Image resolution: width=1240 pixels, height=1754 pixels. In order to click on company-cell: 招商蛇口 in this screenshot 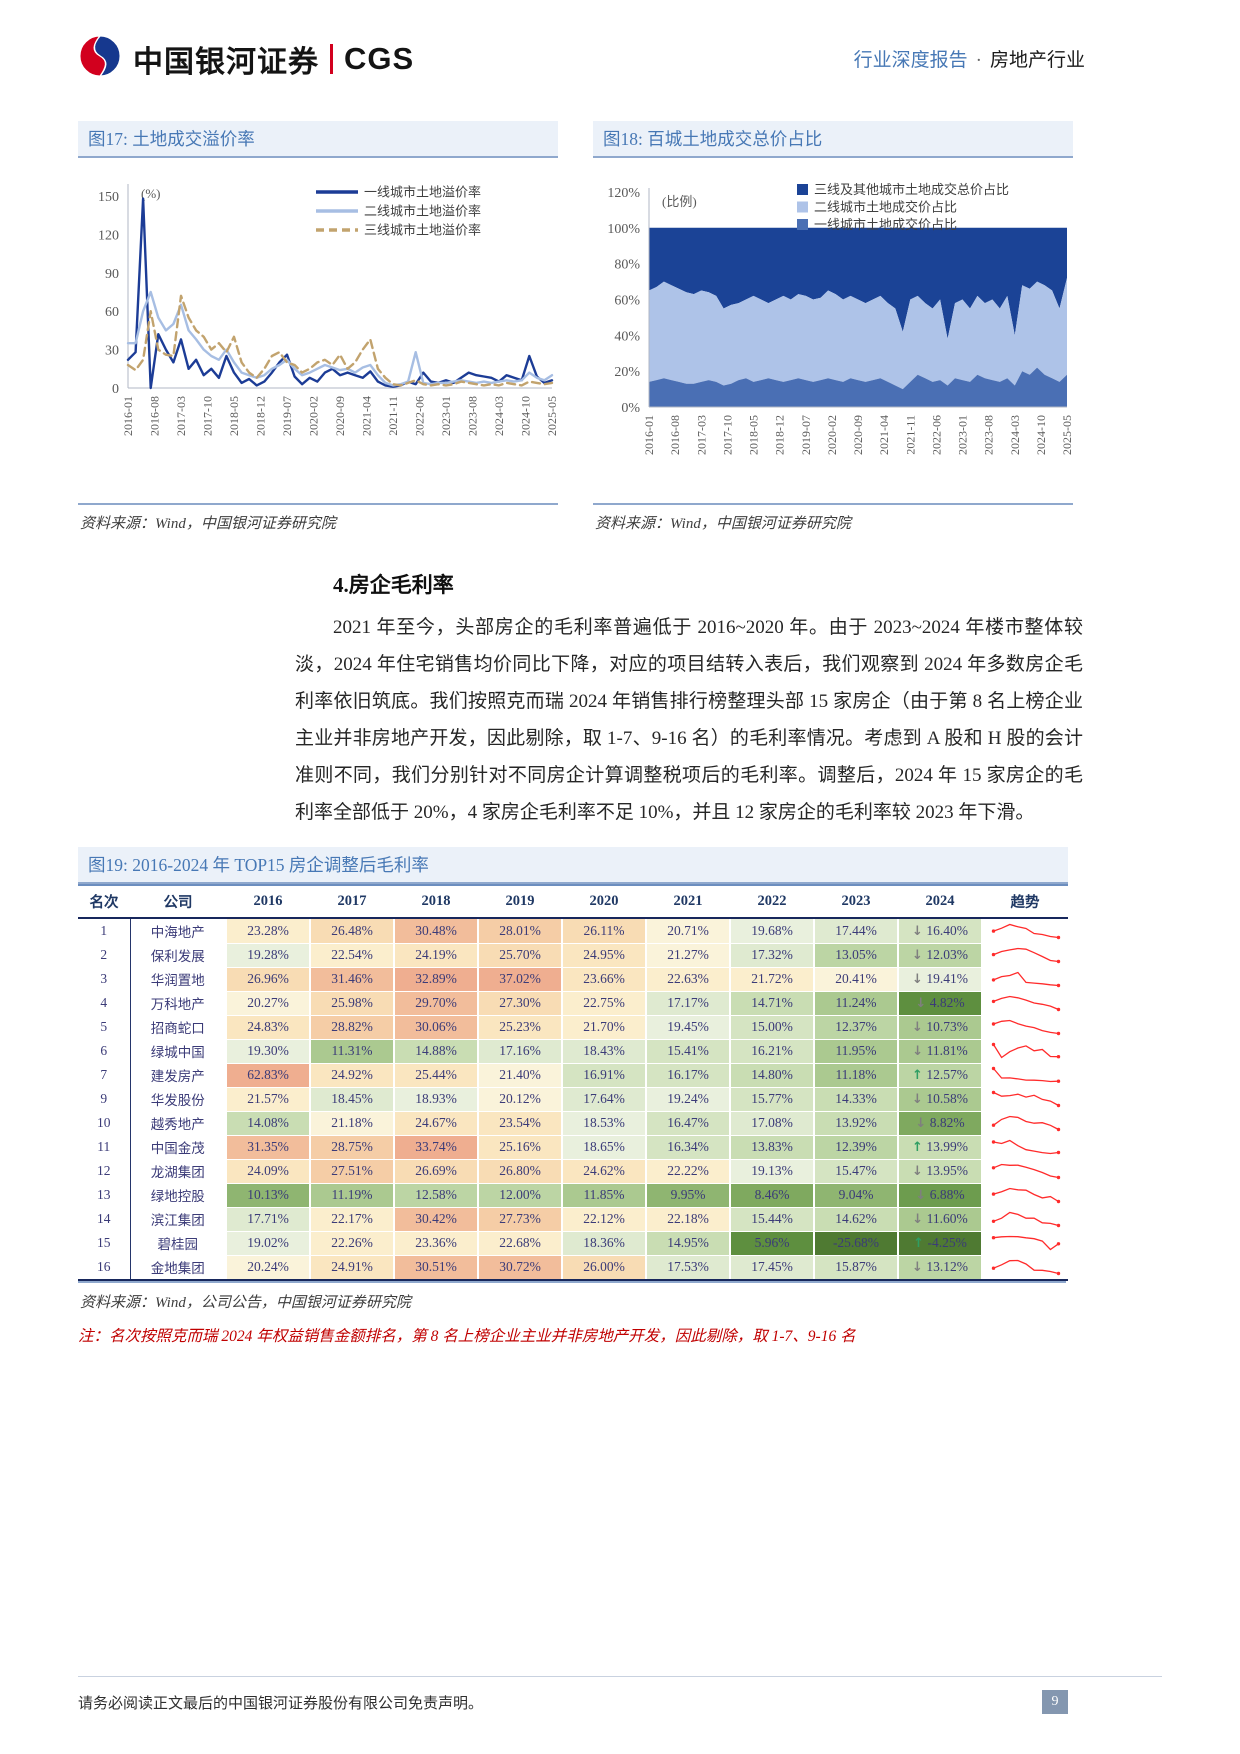, I will do `click(177, 1028)`.